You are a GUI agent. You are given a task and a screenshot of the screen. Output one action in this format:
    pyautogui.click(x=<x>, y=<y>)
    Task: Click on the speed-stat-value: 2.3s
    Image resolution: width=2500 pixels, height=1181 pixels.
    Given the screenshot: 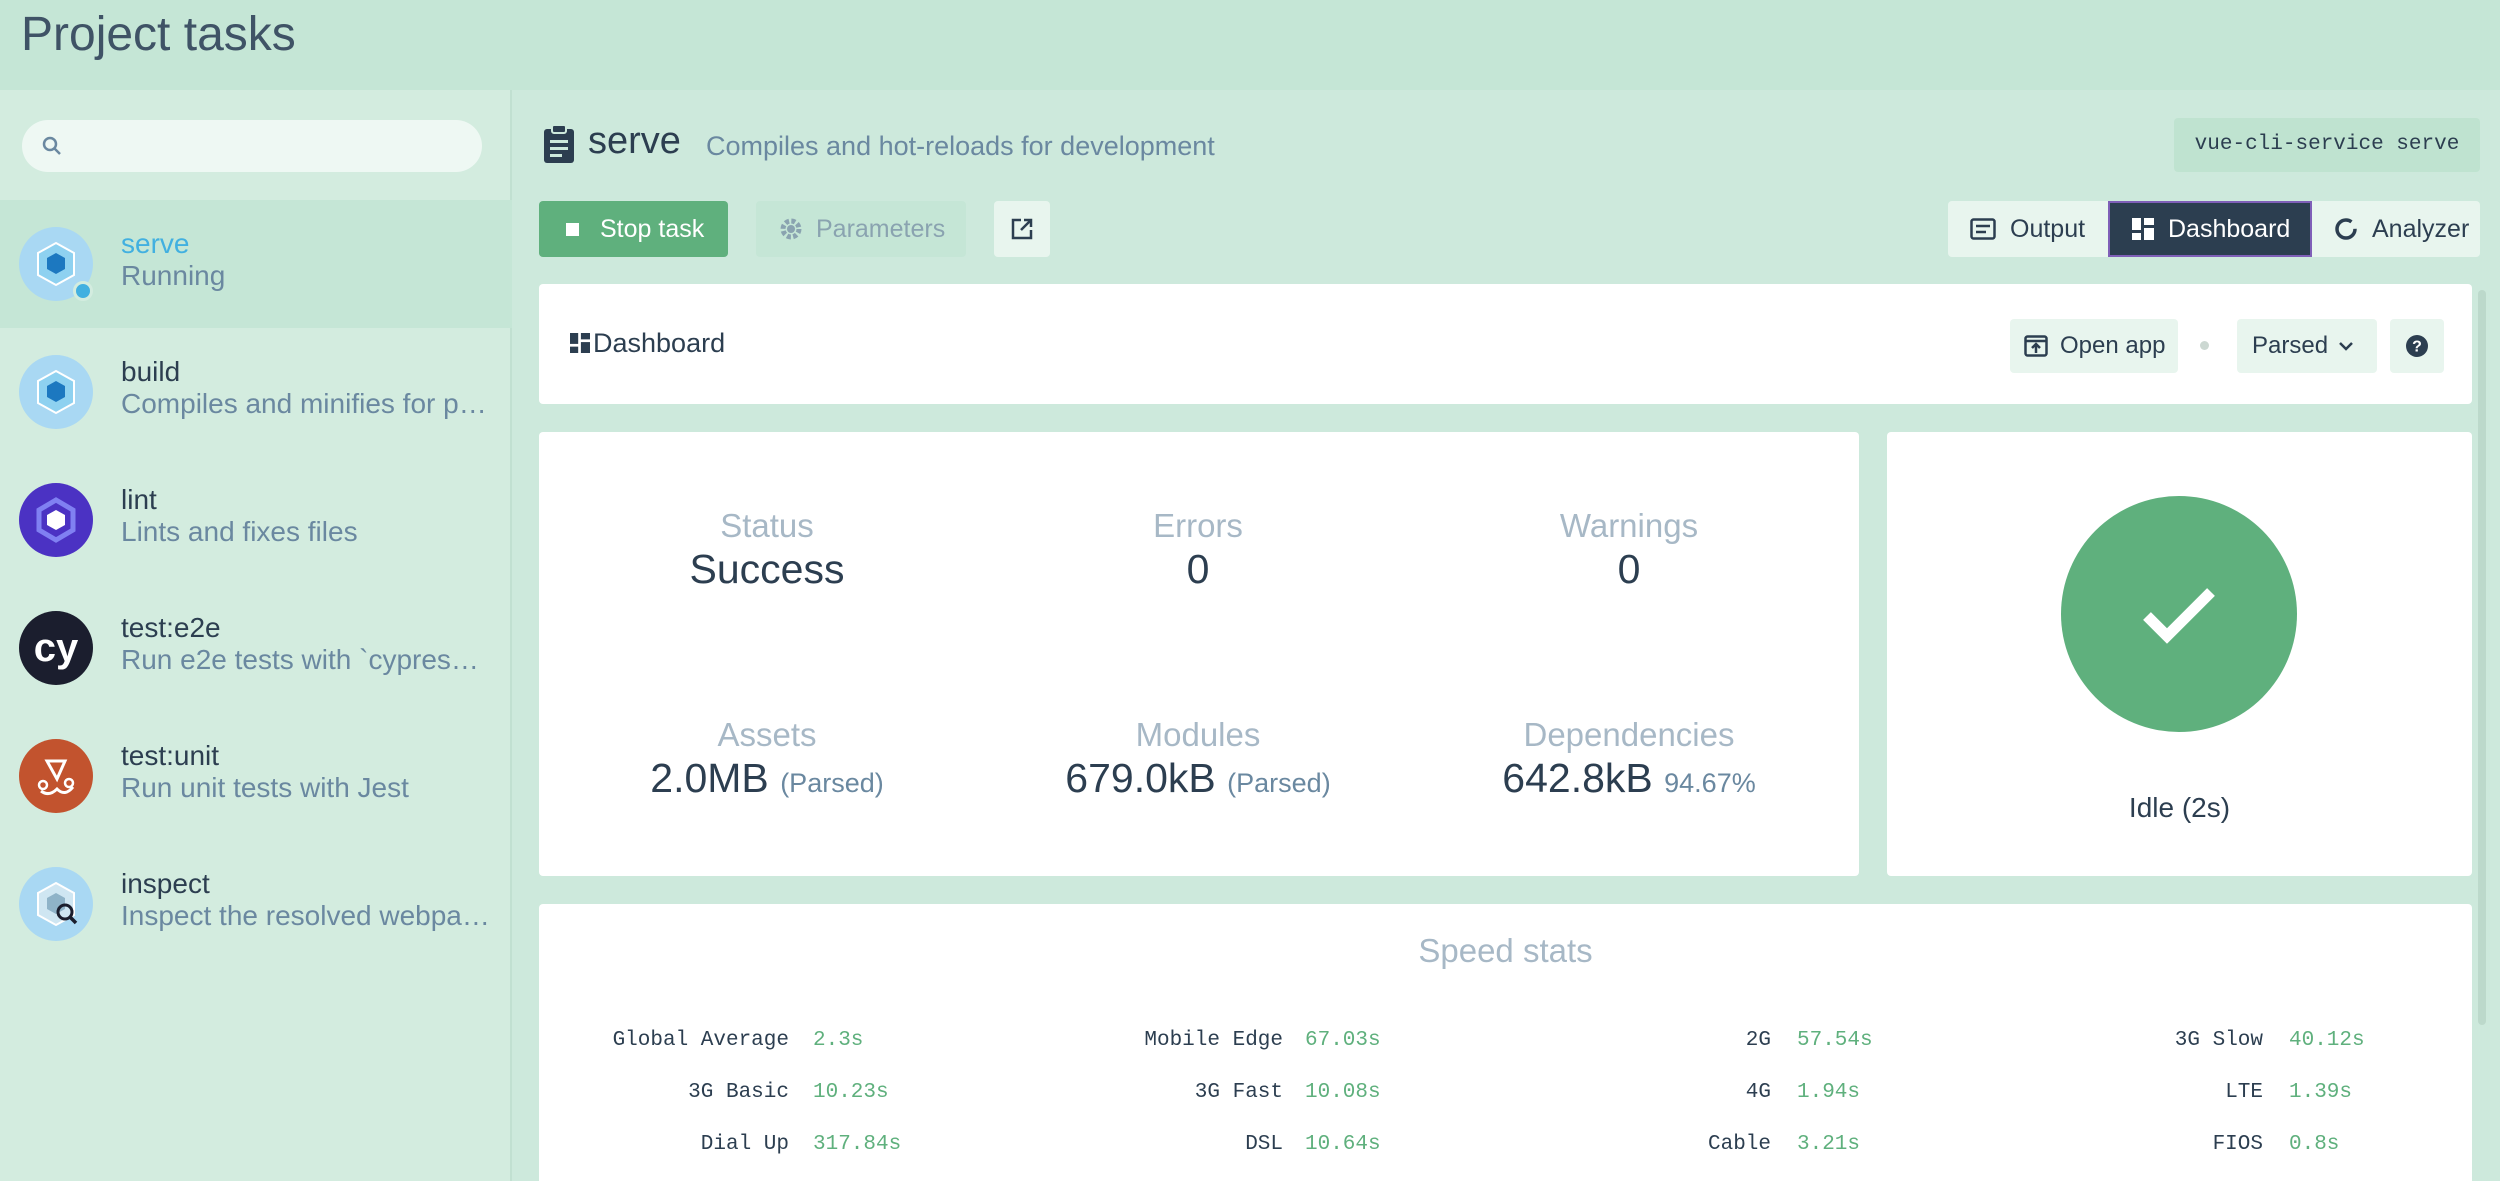 What is the action you would take?
    pyautogui.click(x=838, y=1040)
    